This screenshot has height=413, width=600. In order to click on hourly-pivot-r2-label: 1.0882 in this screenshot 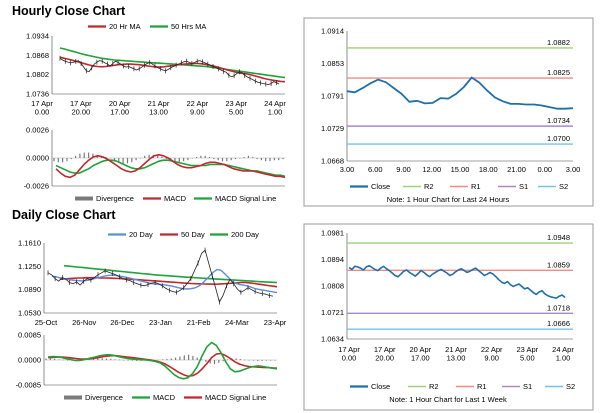, I will do `click(558, 42)`.